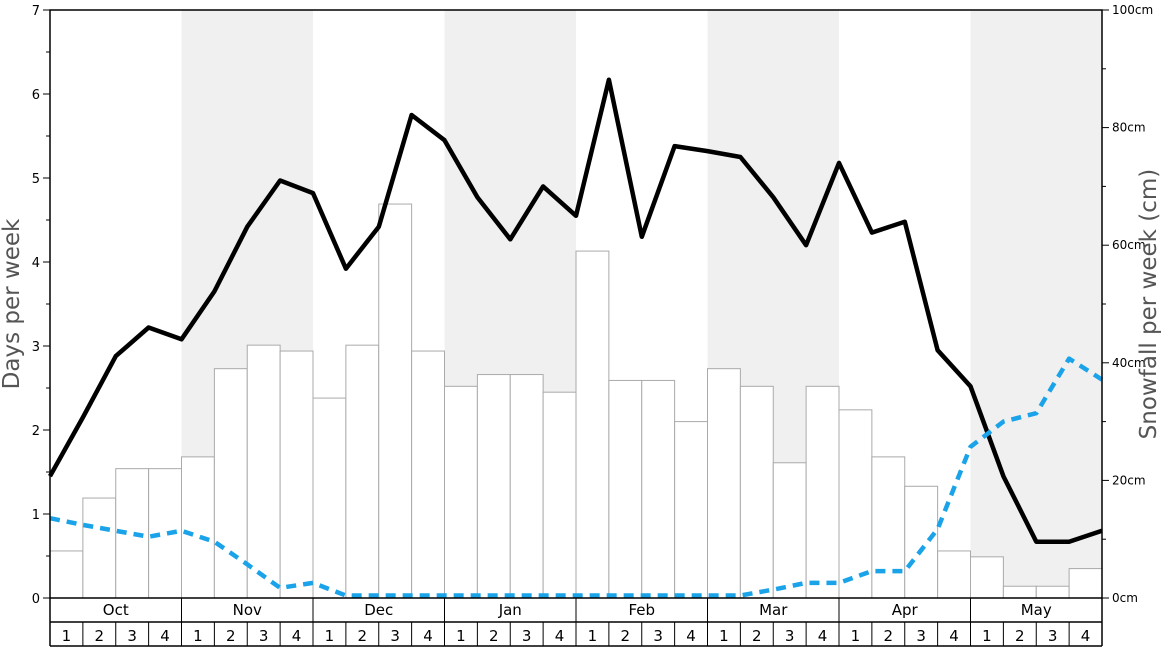  I want to click on left-tick-label: 3, so click(36, 347).